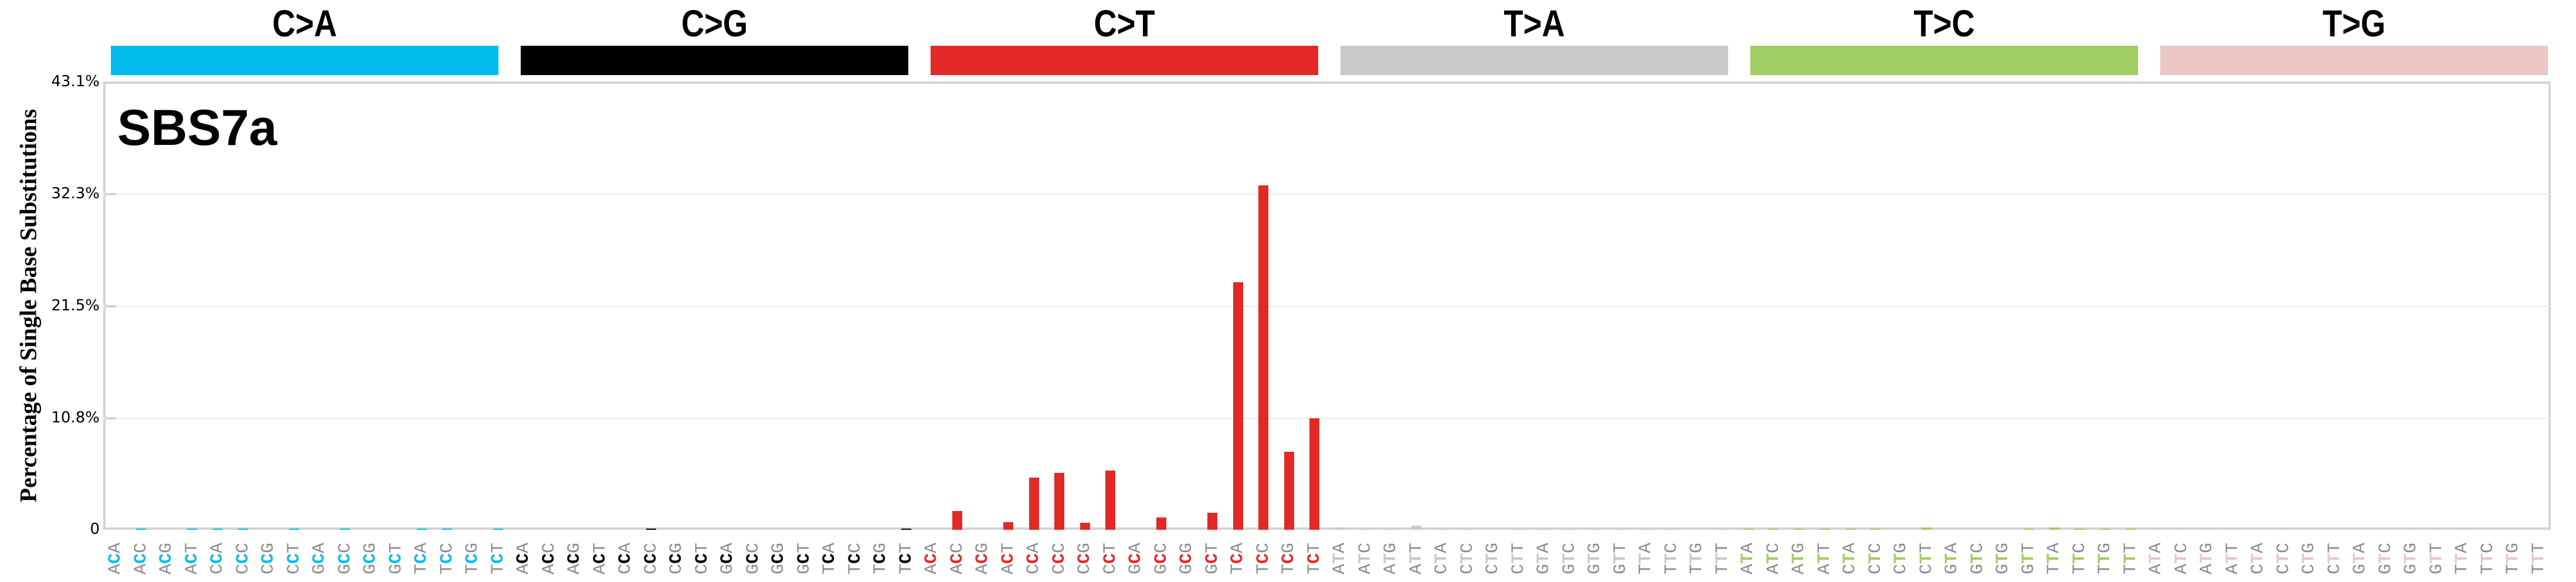 Image resolution: width=2576 pixels, height=582 pixels. Describe the element at coordinates (1008, 526) in the screenshot. I see `bar-ACT-c-to-t` at that location.